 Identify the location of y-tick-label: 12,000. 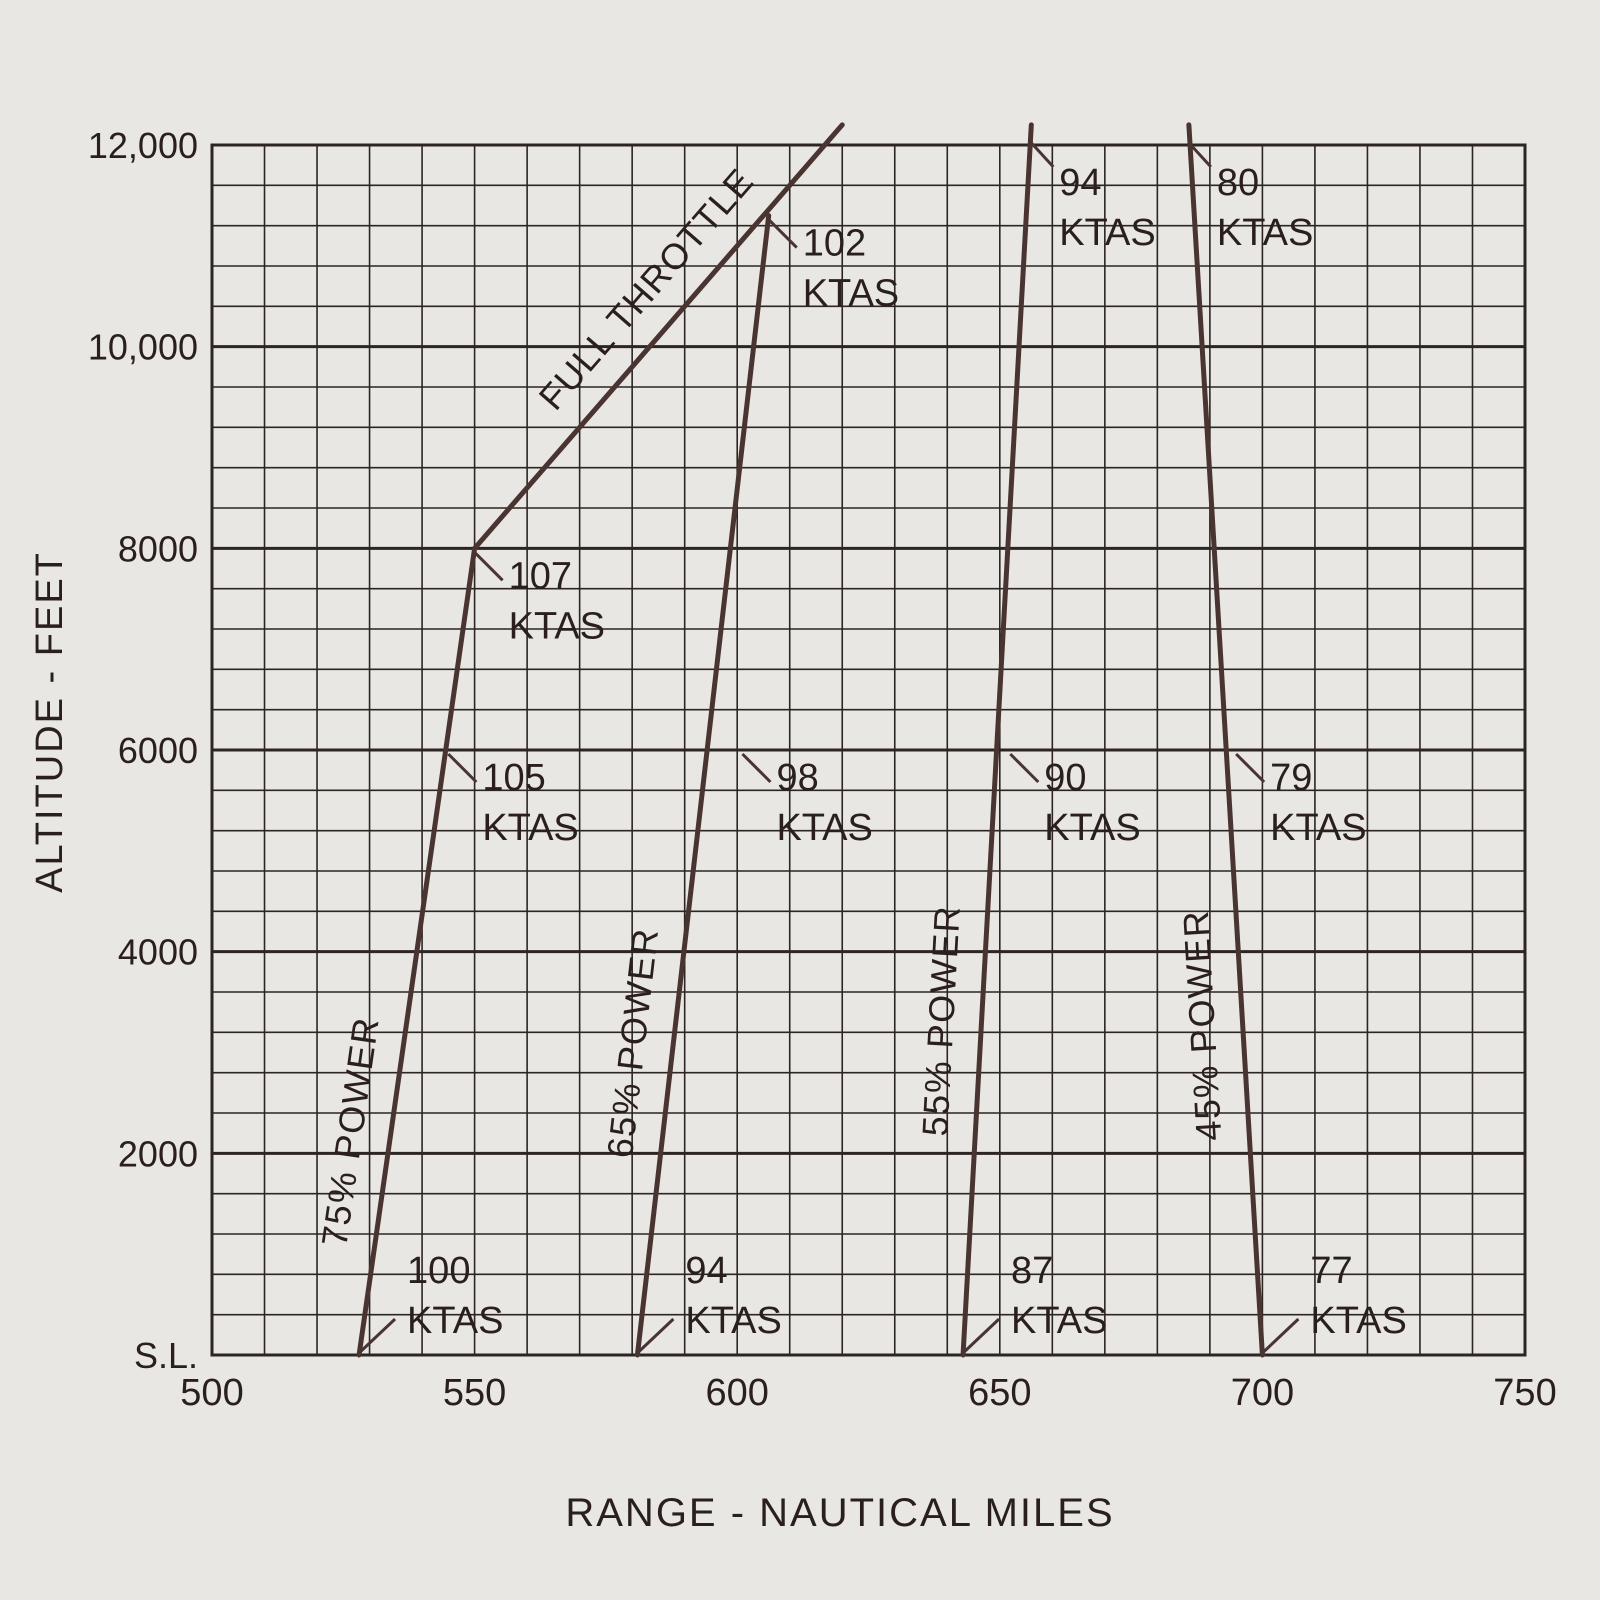
(143, 145).